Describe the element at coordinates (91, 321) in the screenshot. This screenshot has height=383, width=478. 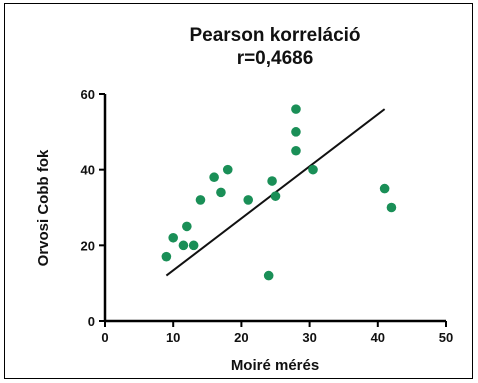
I see `y-tick-label: 0` at that location.